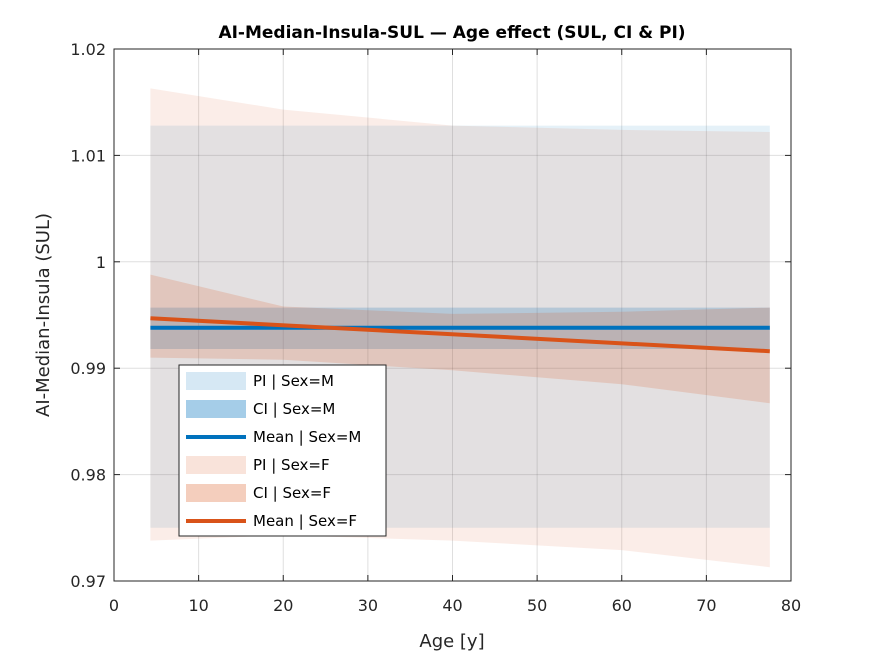 The image size is (875, 656). I want to click on x-tick-label: 40, so click(452, 605).